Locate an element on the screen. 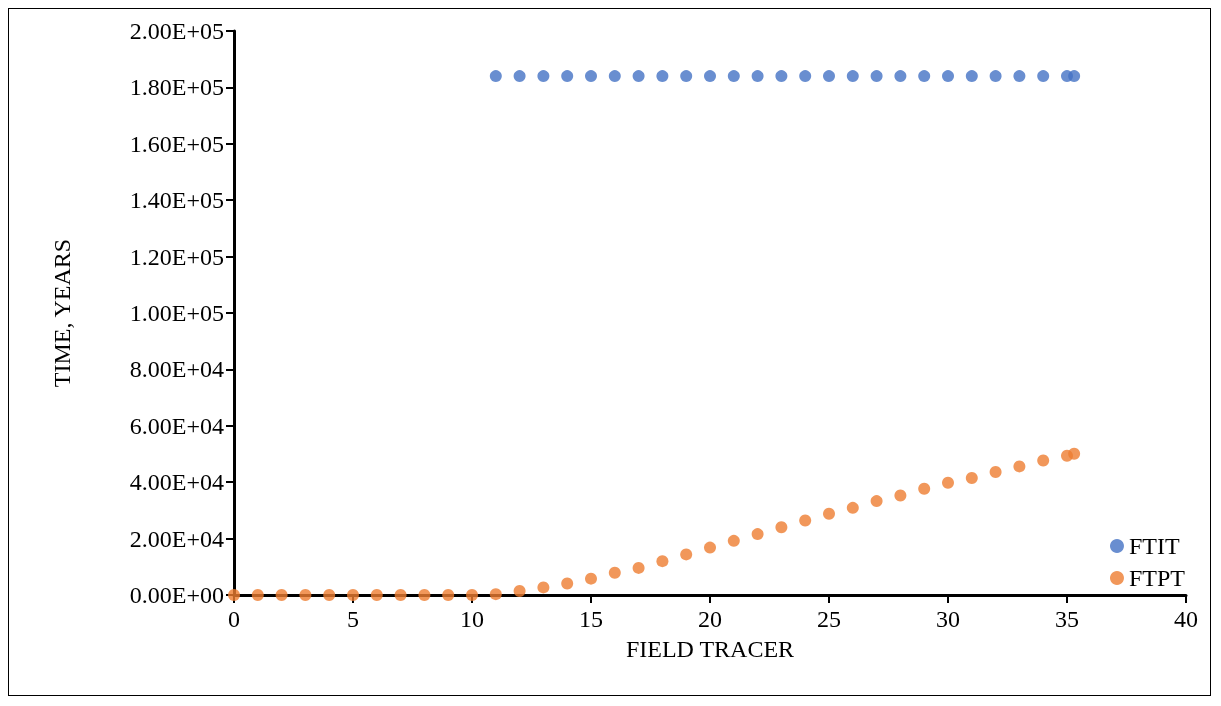 The image size is (1221, 706). y-tick-label: 2.00E+05 is located at coordinates (176, 31).